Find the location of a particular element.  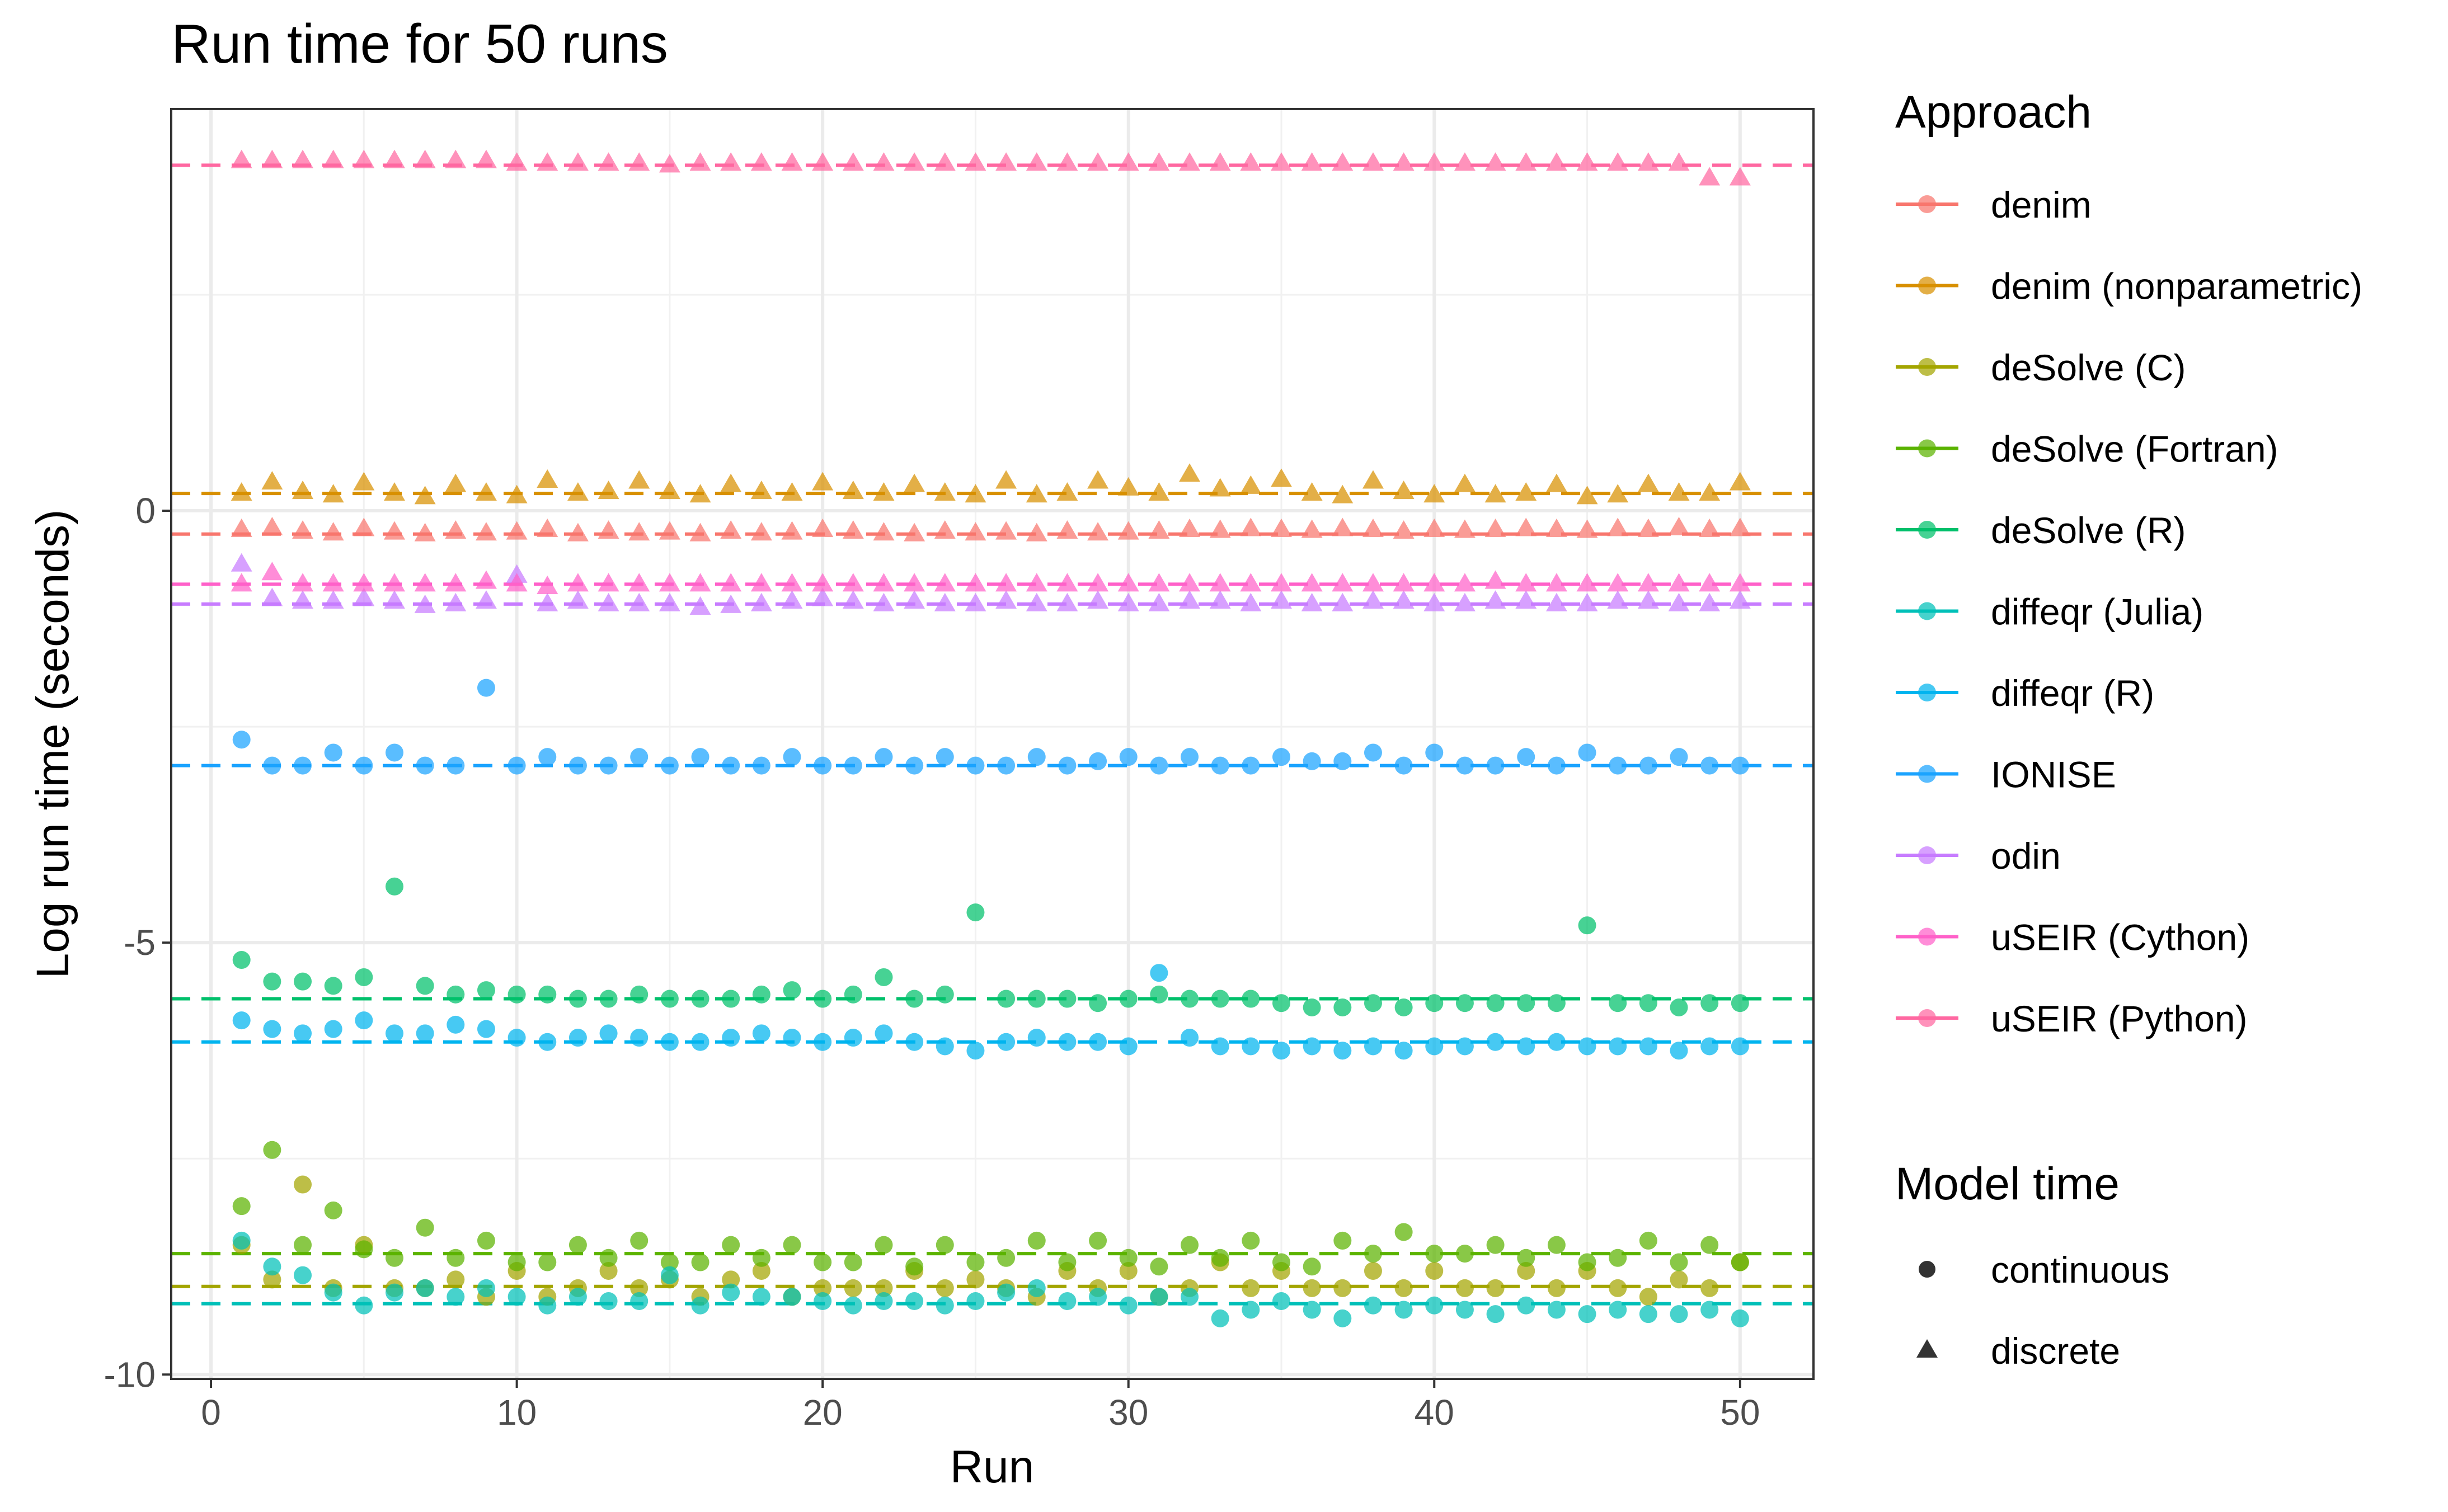

legend-entry: uSEIR (Python) is located at coordinates (2072, 1019).